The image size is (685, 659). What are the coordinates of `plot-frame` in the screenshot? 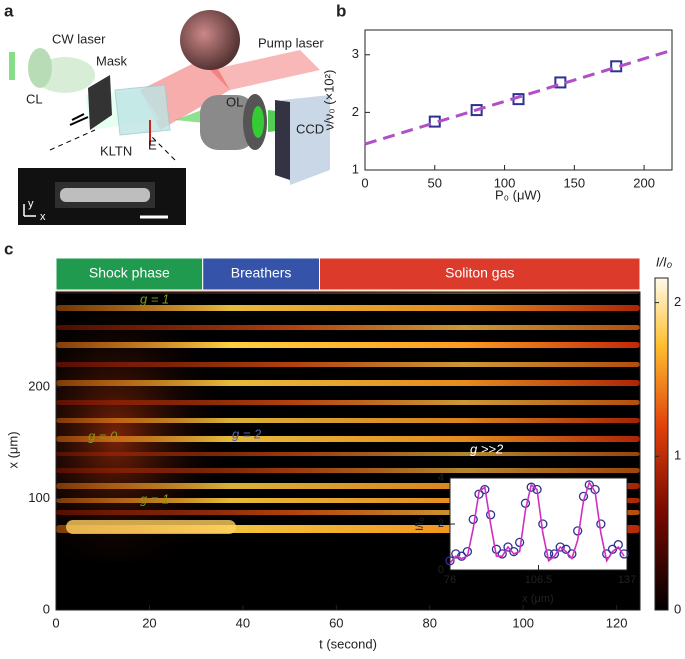 It's located at (518, 100).